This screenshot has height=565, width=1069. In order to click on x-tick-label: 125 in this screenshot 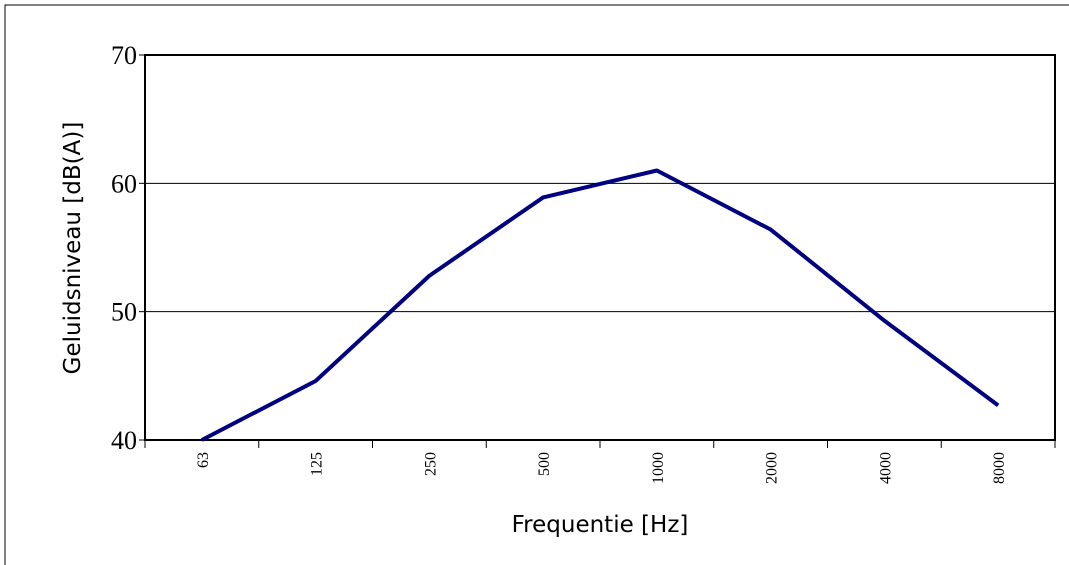, I will do `click(317, 464)`.